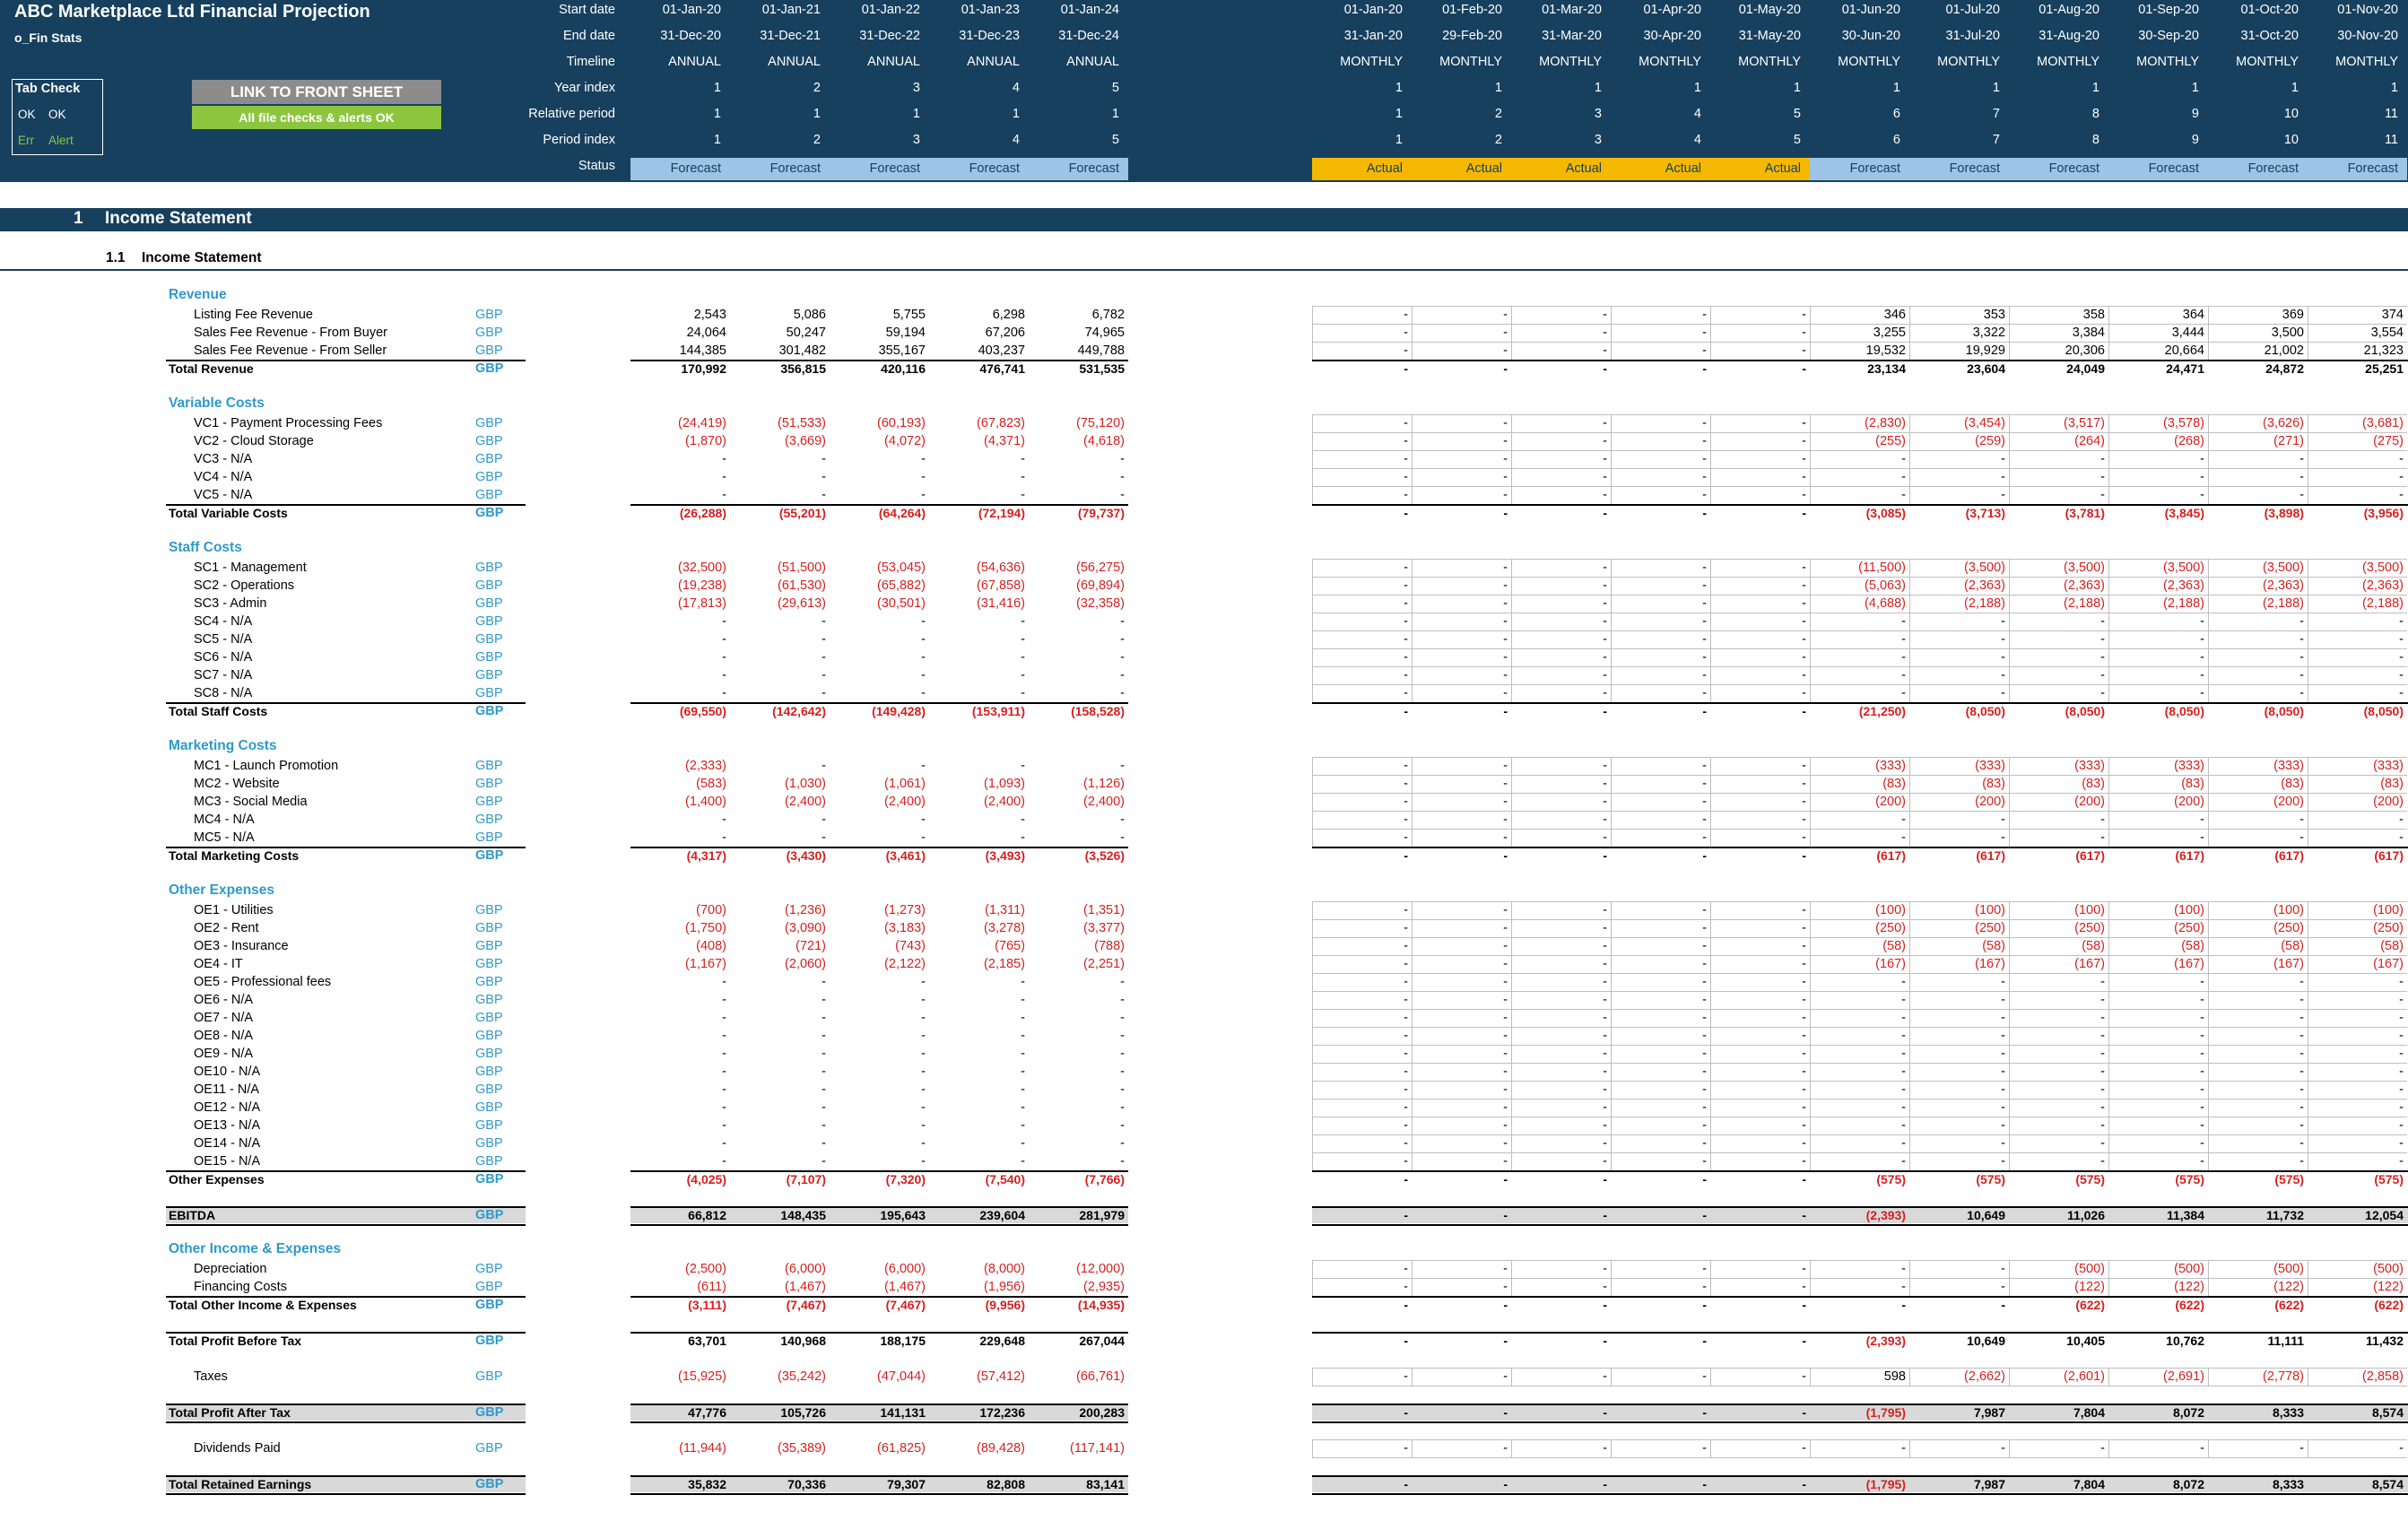 The height and width of the screenshot is (1521, 2408). I want to click on monthly-value-cell: (3,454), so click(1985, 423).